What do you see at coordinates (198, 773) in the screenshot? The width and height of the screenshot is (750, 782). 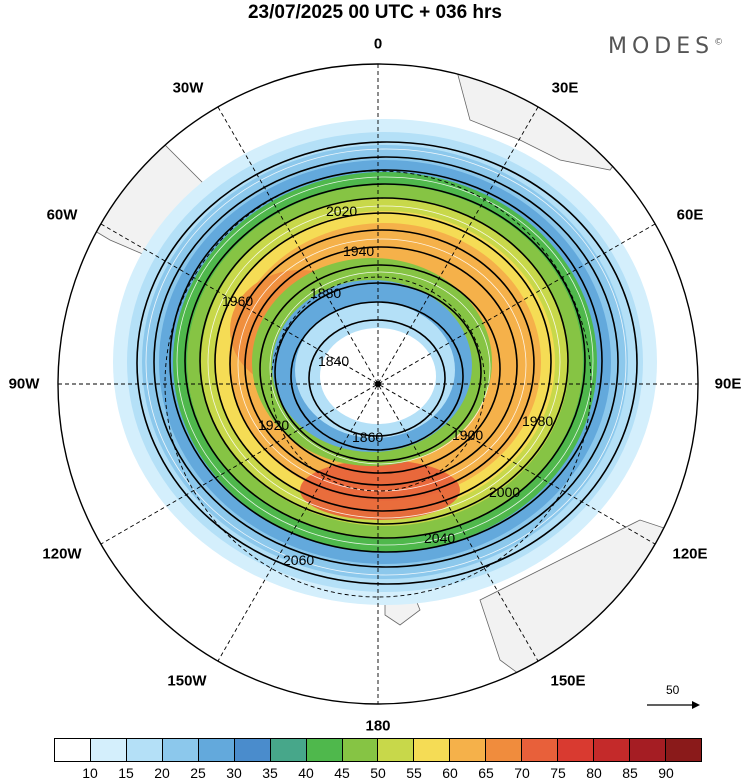 I see `colorbar-label: 25` at bounding box center [198, 773].